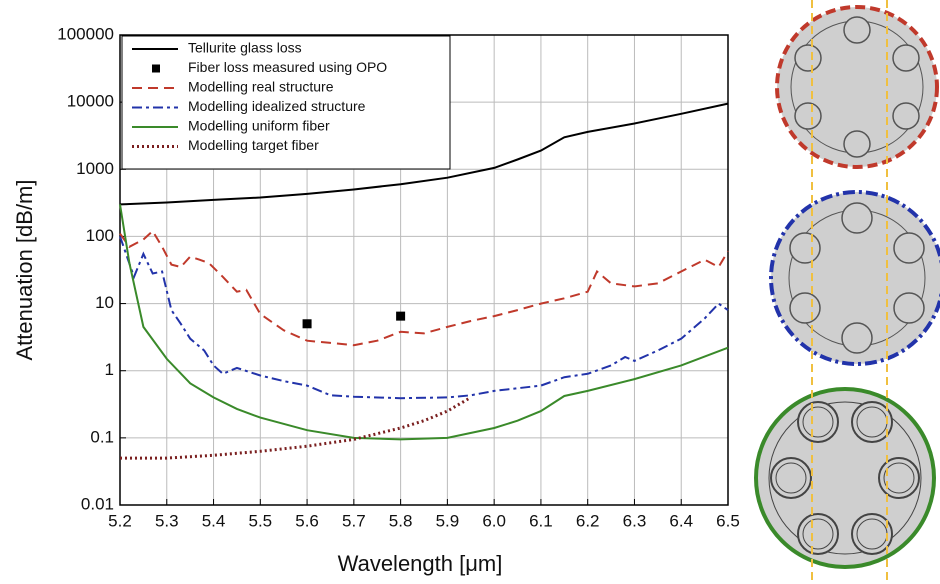 This screenshot has width=940, height=584. I want to click on x-tick-label: 6.0, so click(494, 520).